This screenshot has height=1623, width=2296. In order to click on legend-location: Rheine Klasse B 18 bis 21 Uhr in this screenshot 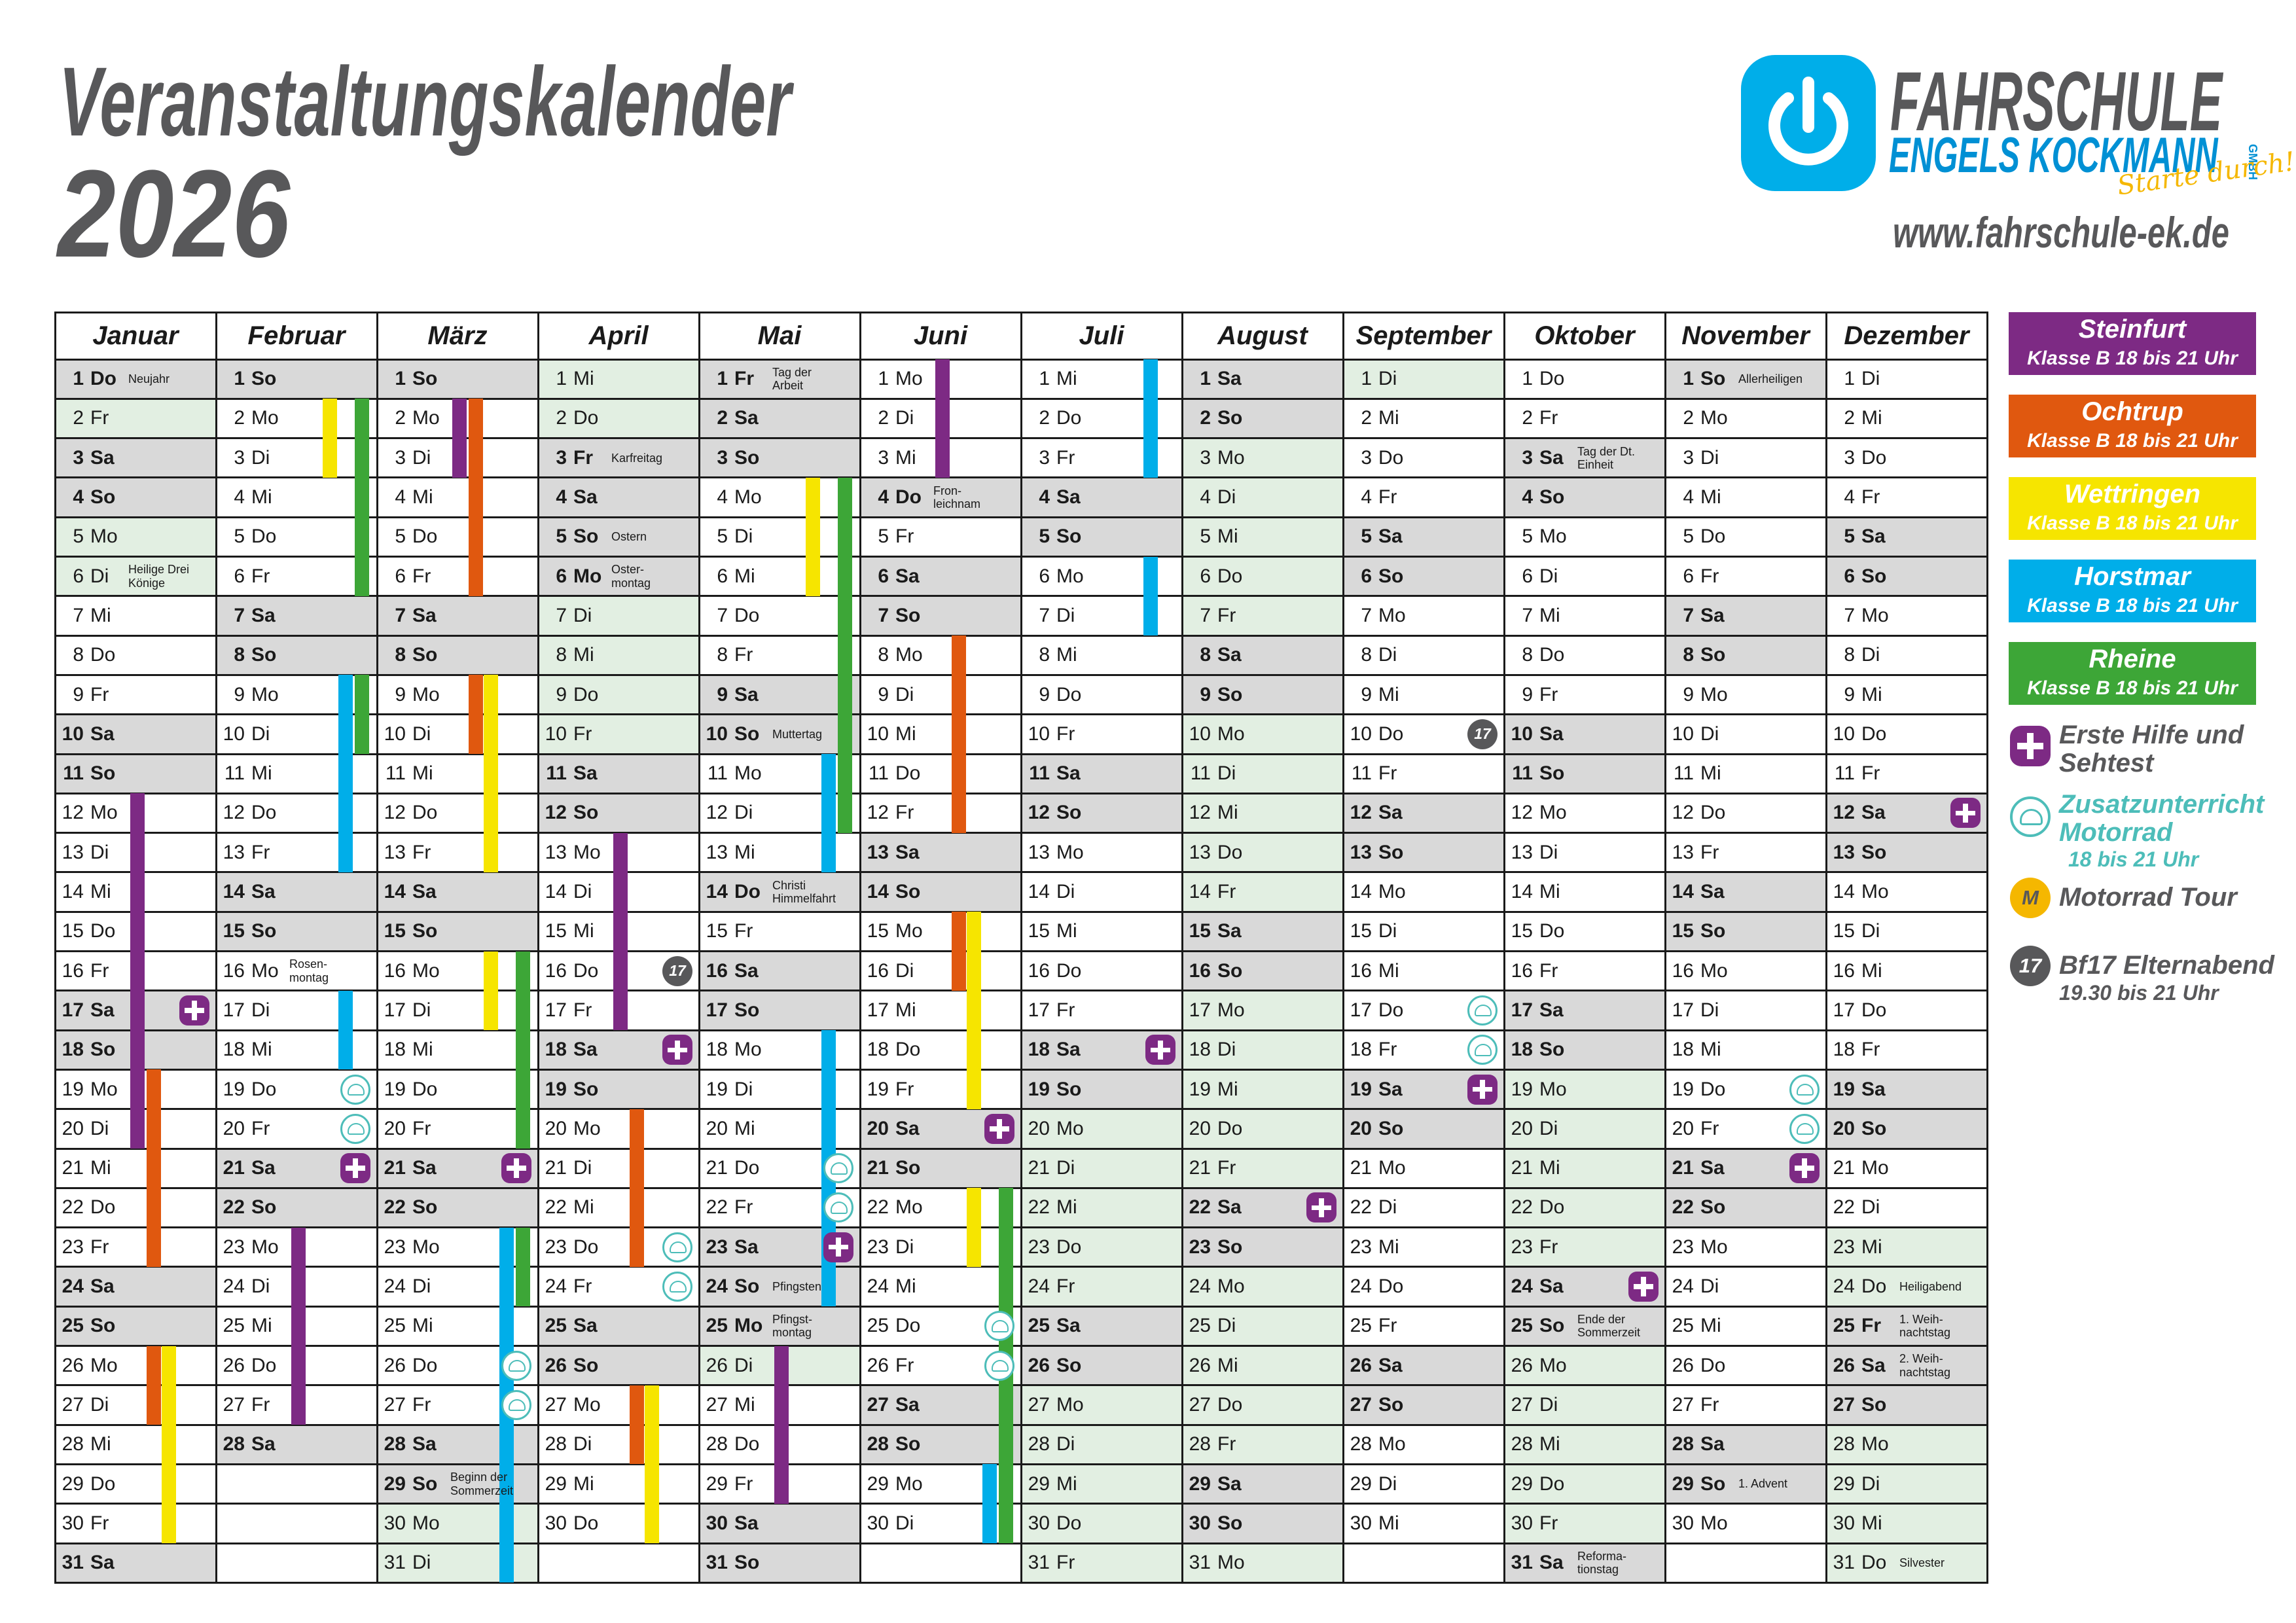, I will do `click(2132, 674)`.